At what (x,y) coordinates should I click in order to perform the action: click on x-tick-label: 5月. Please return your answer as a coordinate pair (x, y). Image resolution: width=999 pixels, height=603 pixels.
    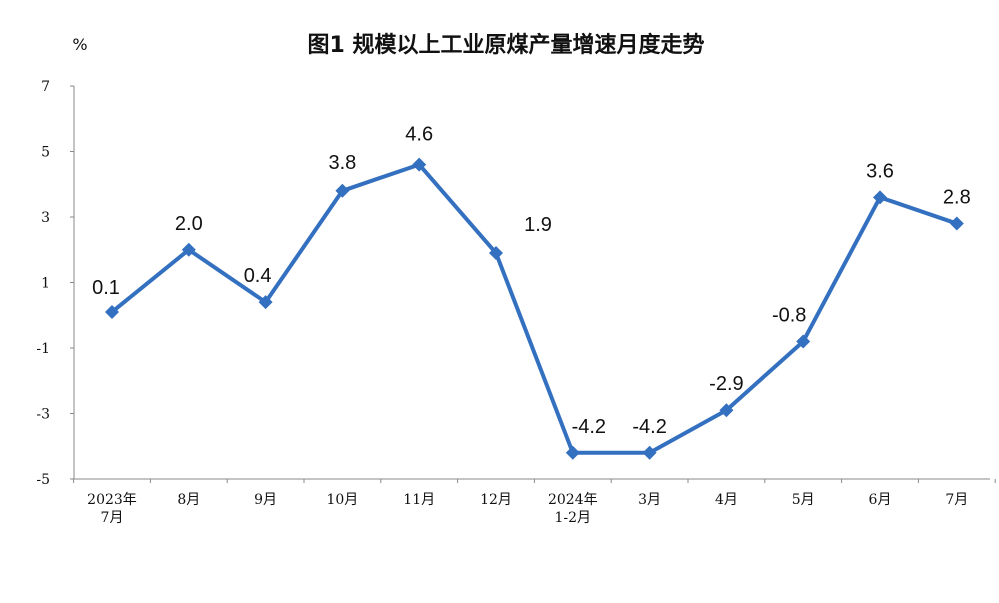
    Looking at the image, I should click on (803, 500).